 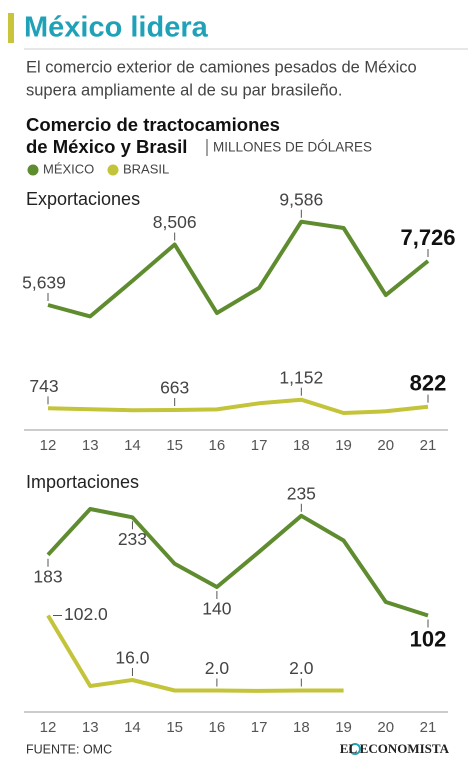 What do you see at coordinates (47, 576) in the screenshot?
I see `value-label: 183` at bounding box center [47, 576].